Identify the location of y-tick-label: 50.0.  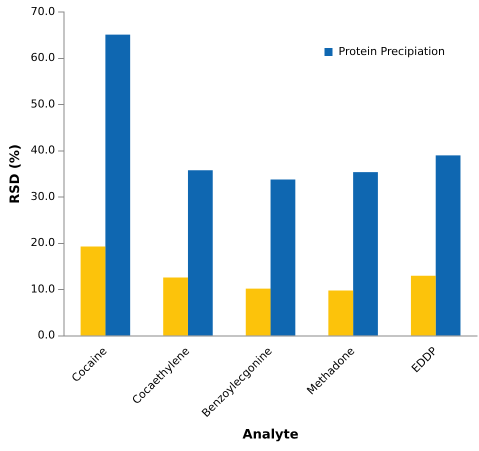
(43, 103).